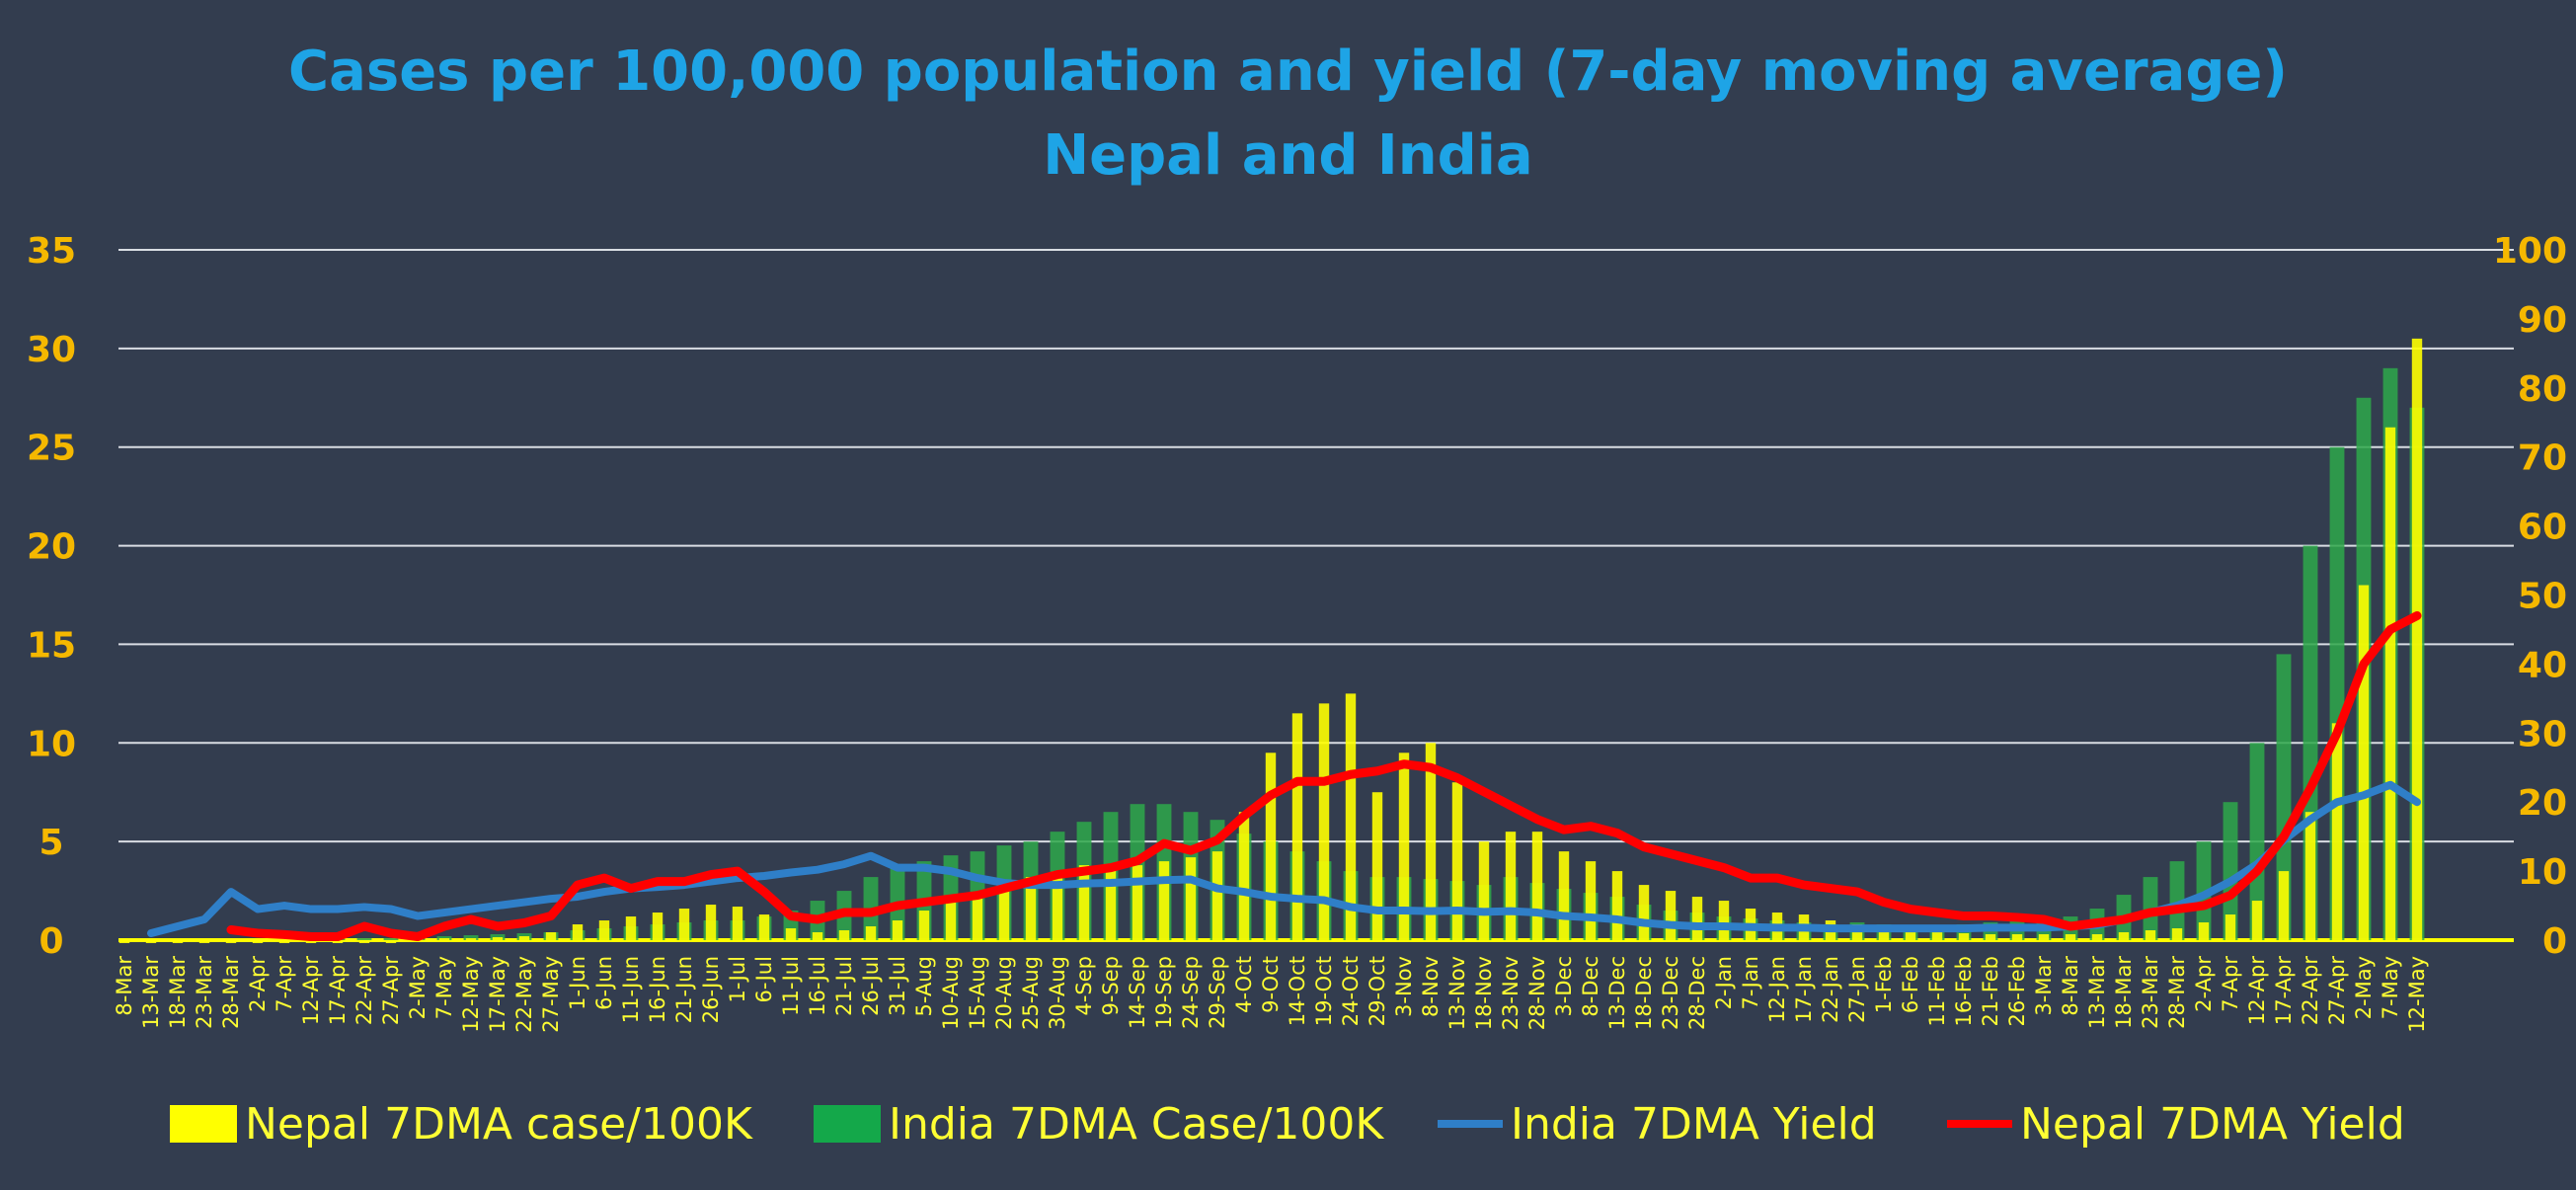 This screenshot has width=2576, height=1190. I want to click on x-tick-label: 3-Mar, so click(2044, 986).